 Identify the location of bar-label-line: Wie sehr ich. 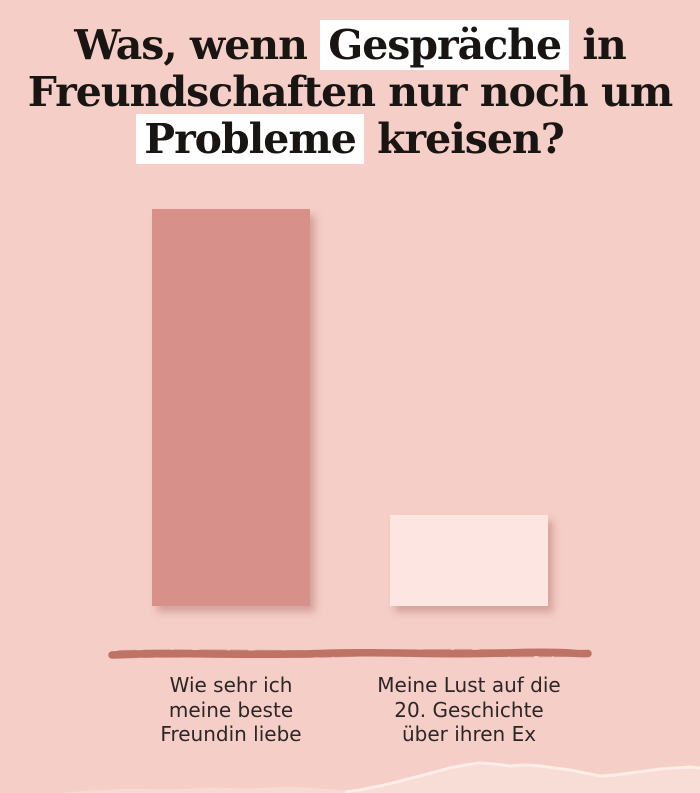
(231, 685).